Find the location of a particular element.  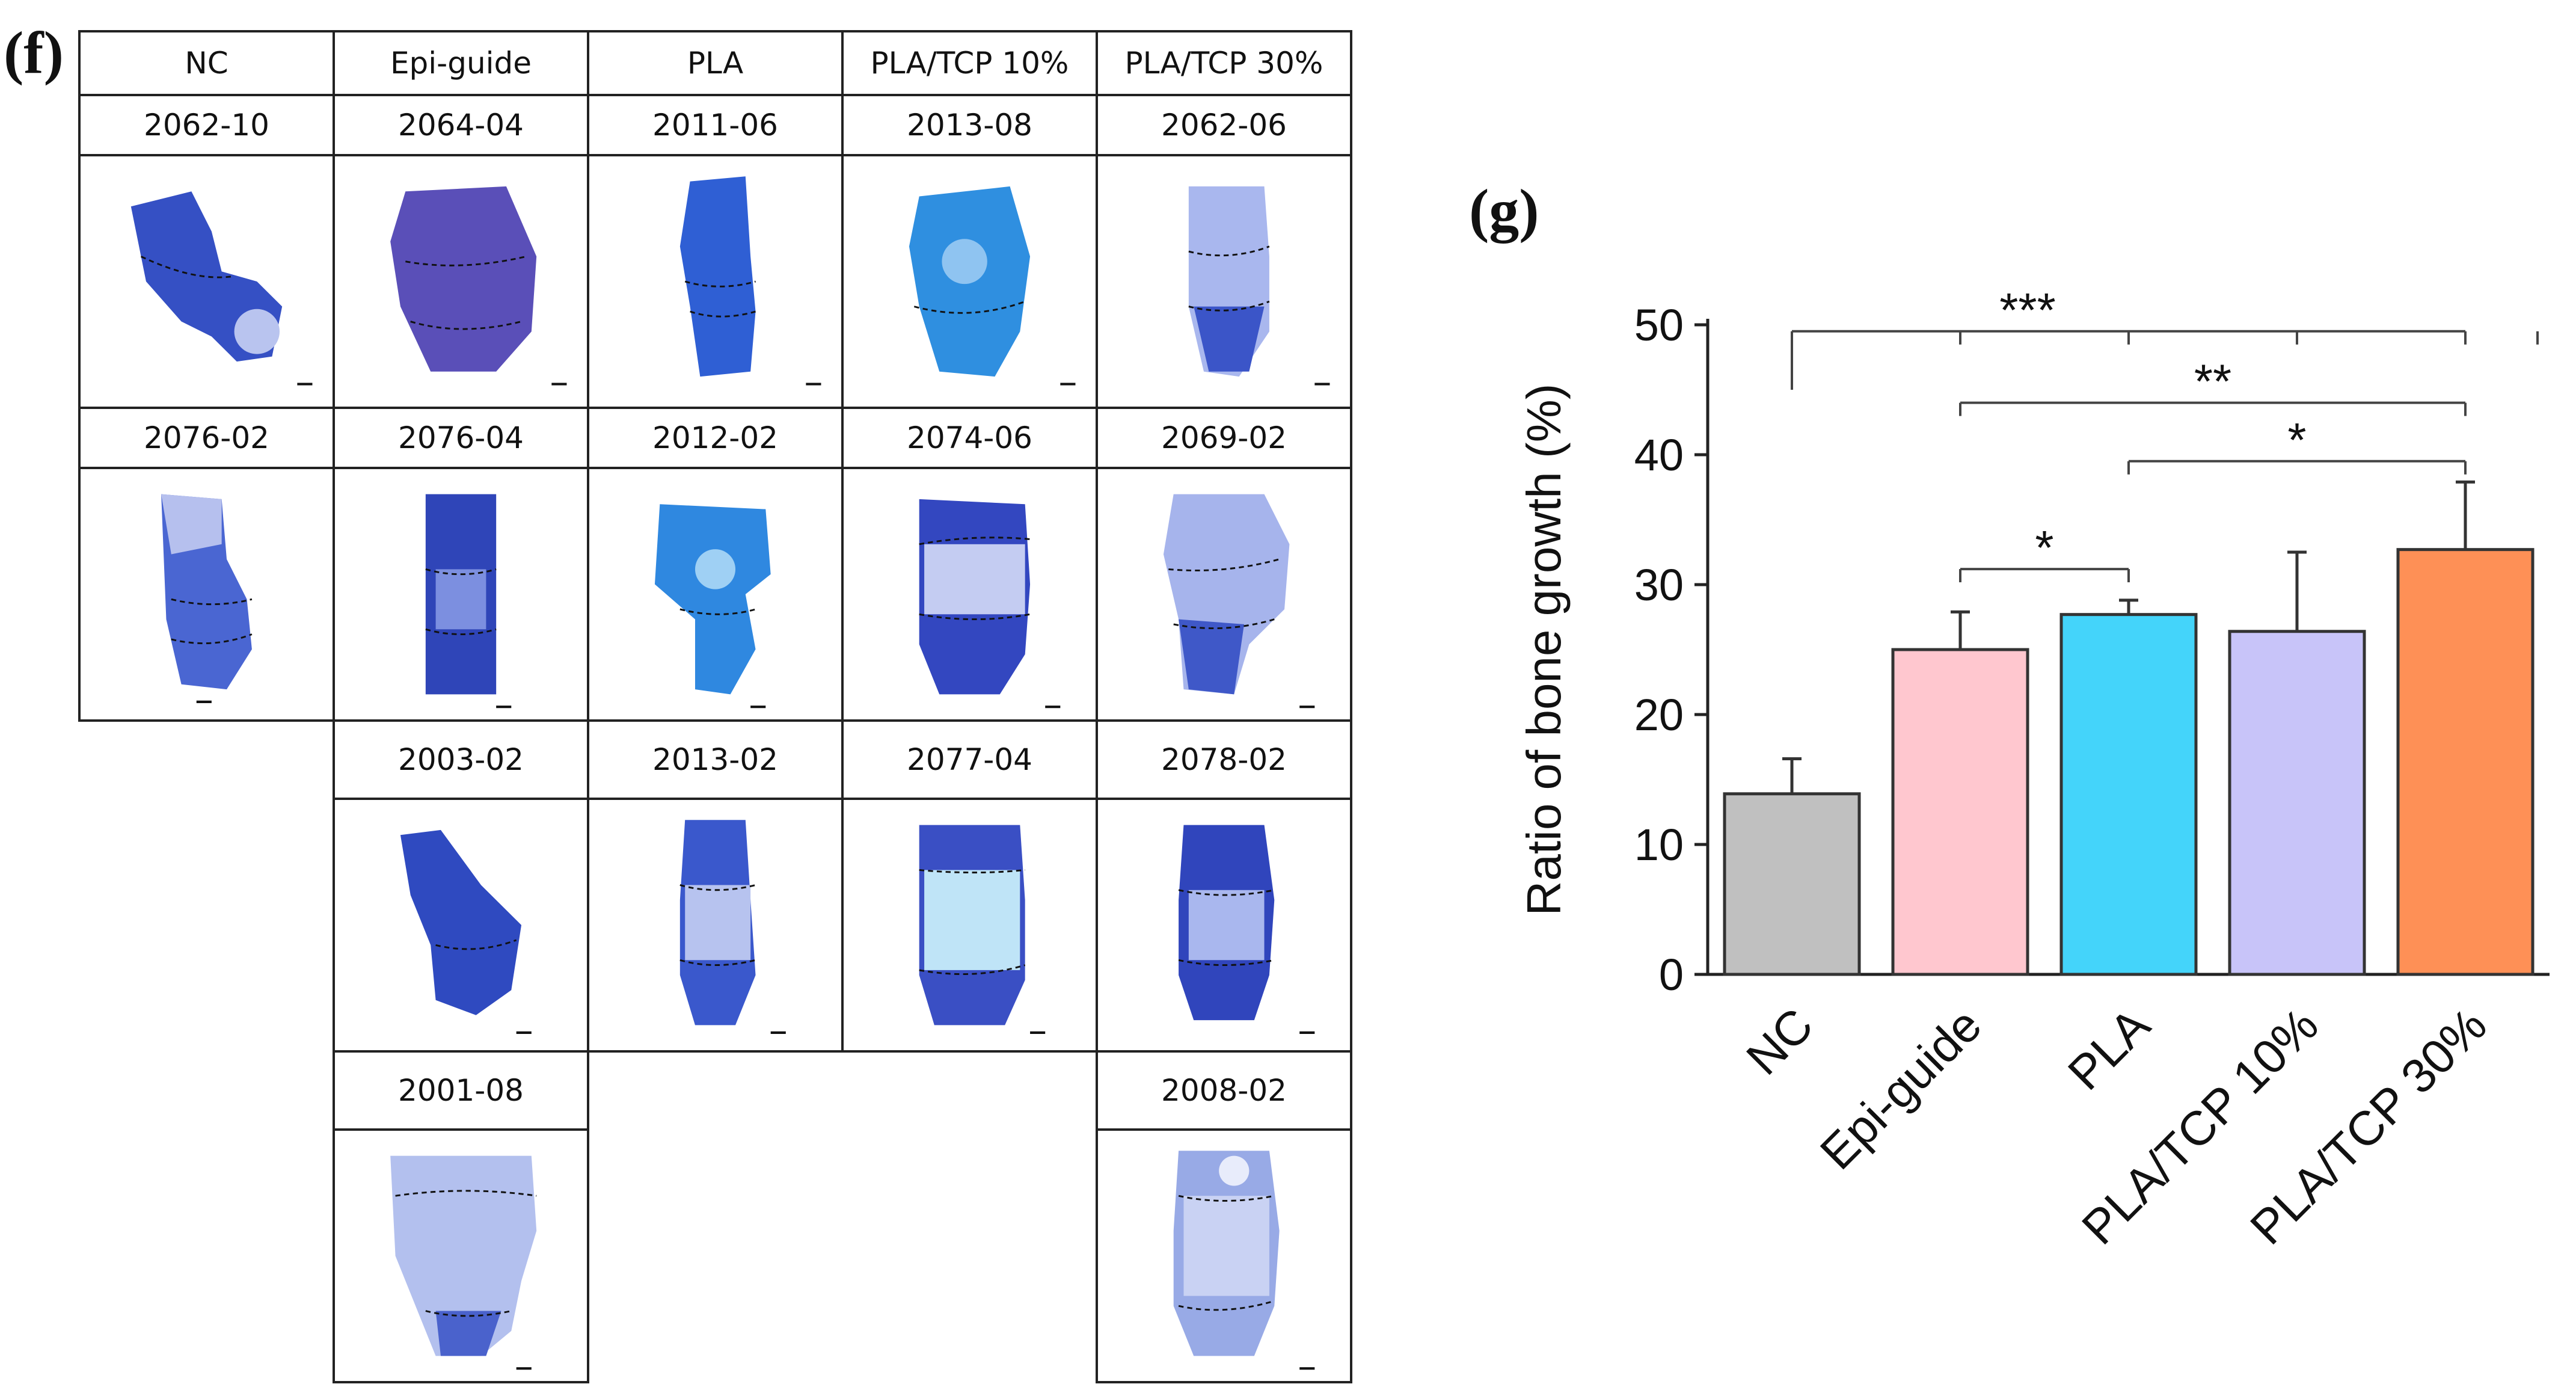

sample-id: 2076-04 is located at coordinates (461, 438).